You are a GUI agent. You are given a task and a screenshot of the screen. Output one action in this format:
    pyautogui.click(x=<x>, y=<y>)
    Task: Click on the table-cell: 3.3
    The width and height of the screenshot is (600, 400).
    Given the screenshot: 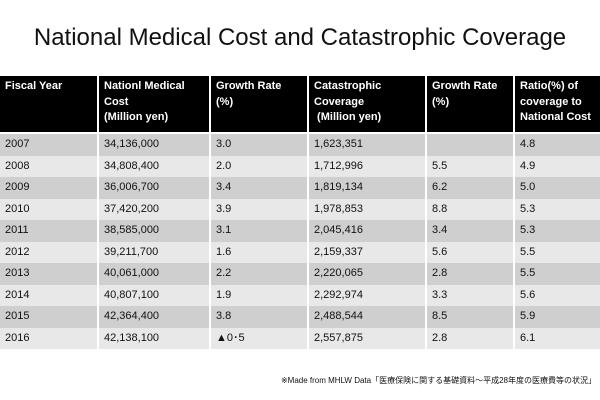 What is the action you would take?
    pyautogui.click(x=469, y=295)
    